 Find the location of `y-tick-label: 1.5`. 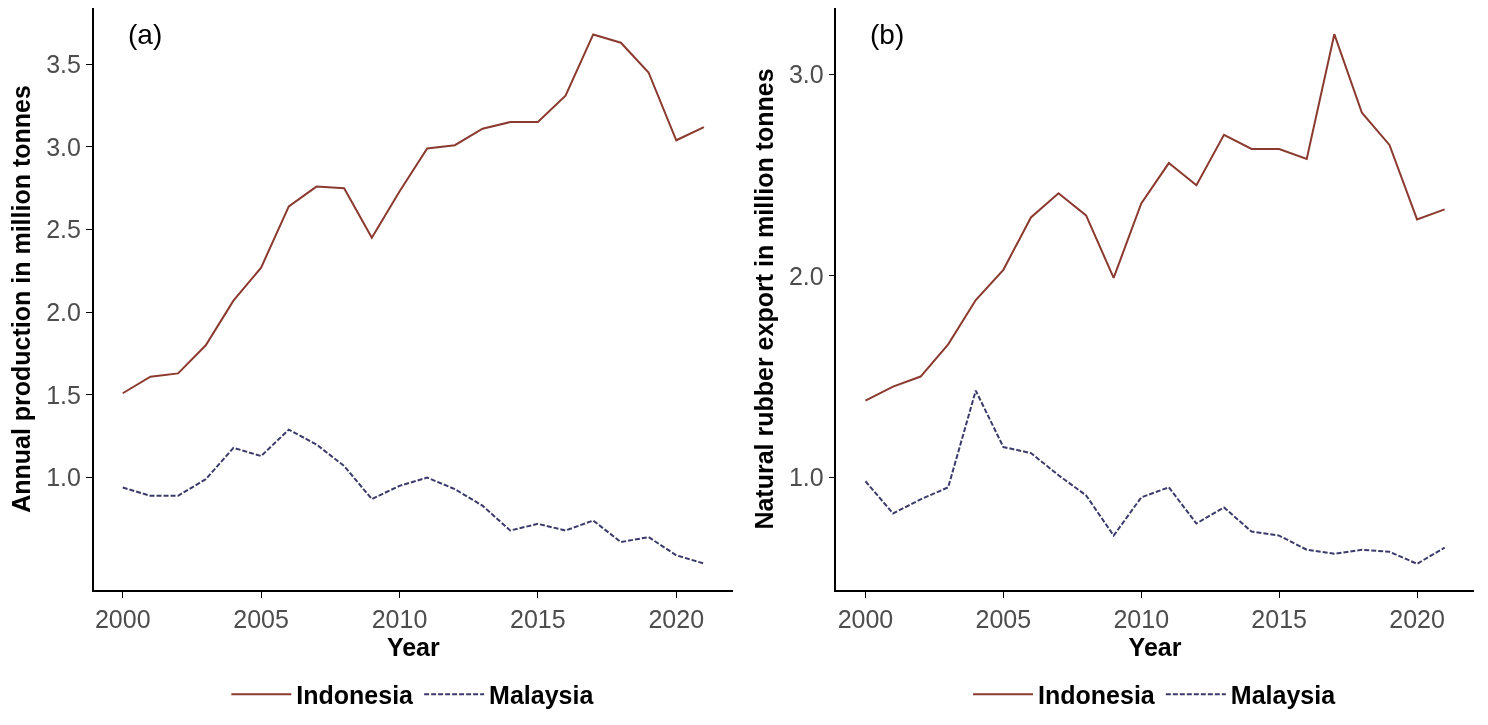

y-tick-label: 1.5 is located at coordinates (63, 394).